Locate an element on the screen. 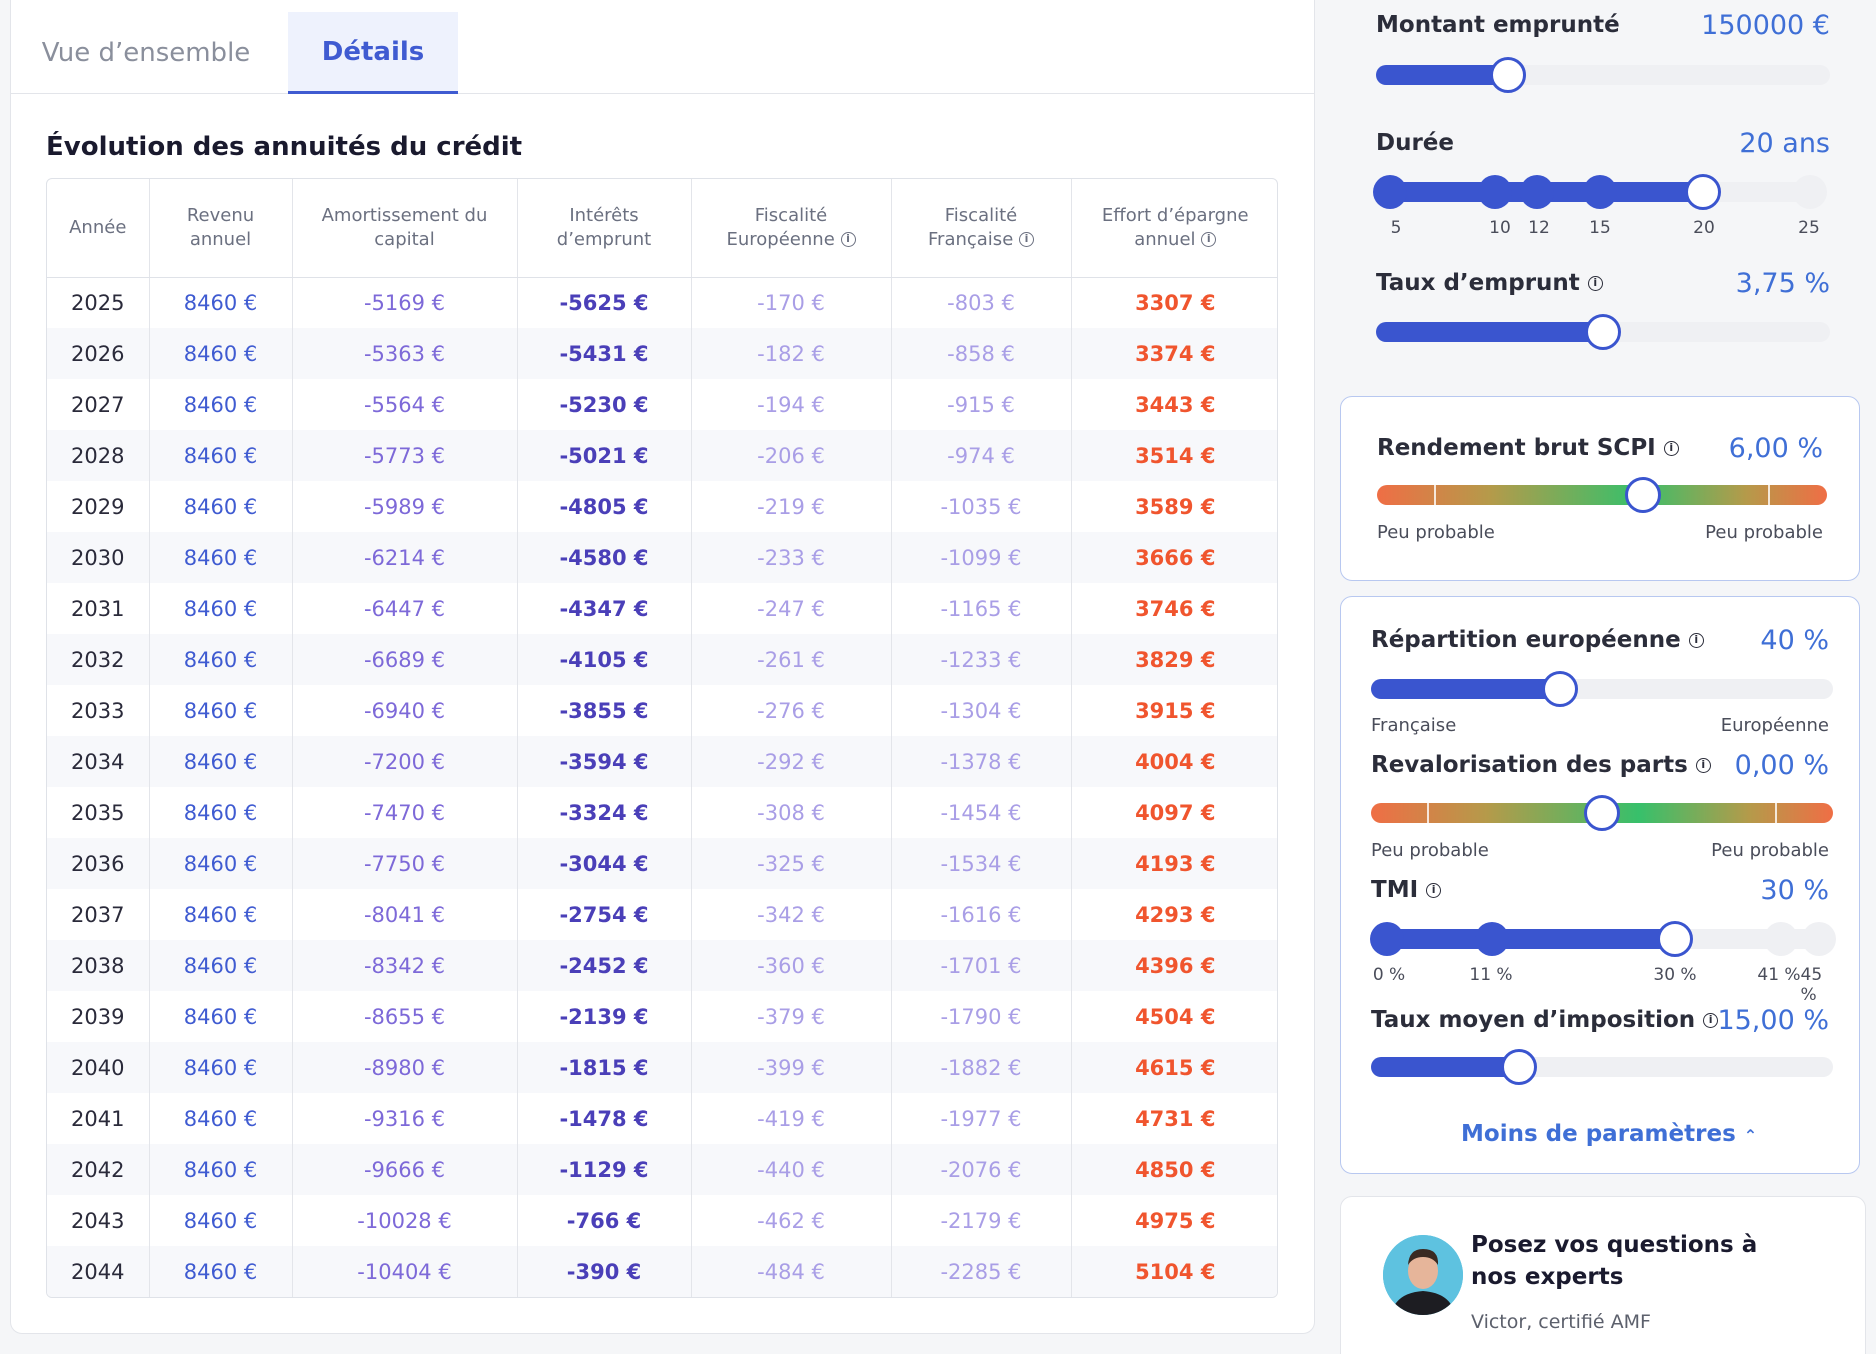 Image resolution: width=1876 pixels, height=1354 pixels. cell-year: 2028 is located at coordinates (98, 455).